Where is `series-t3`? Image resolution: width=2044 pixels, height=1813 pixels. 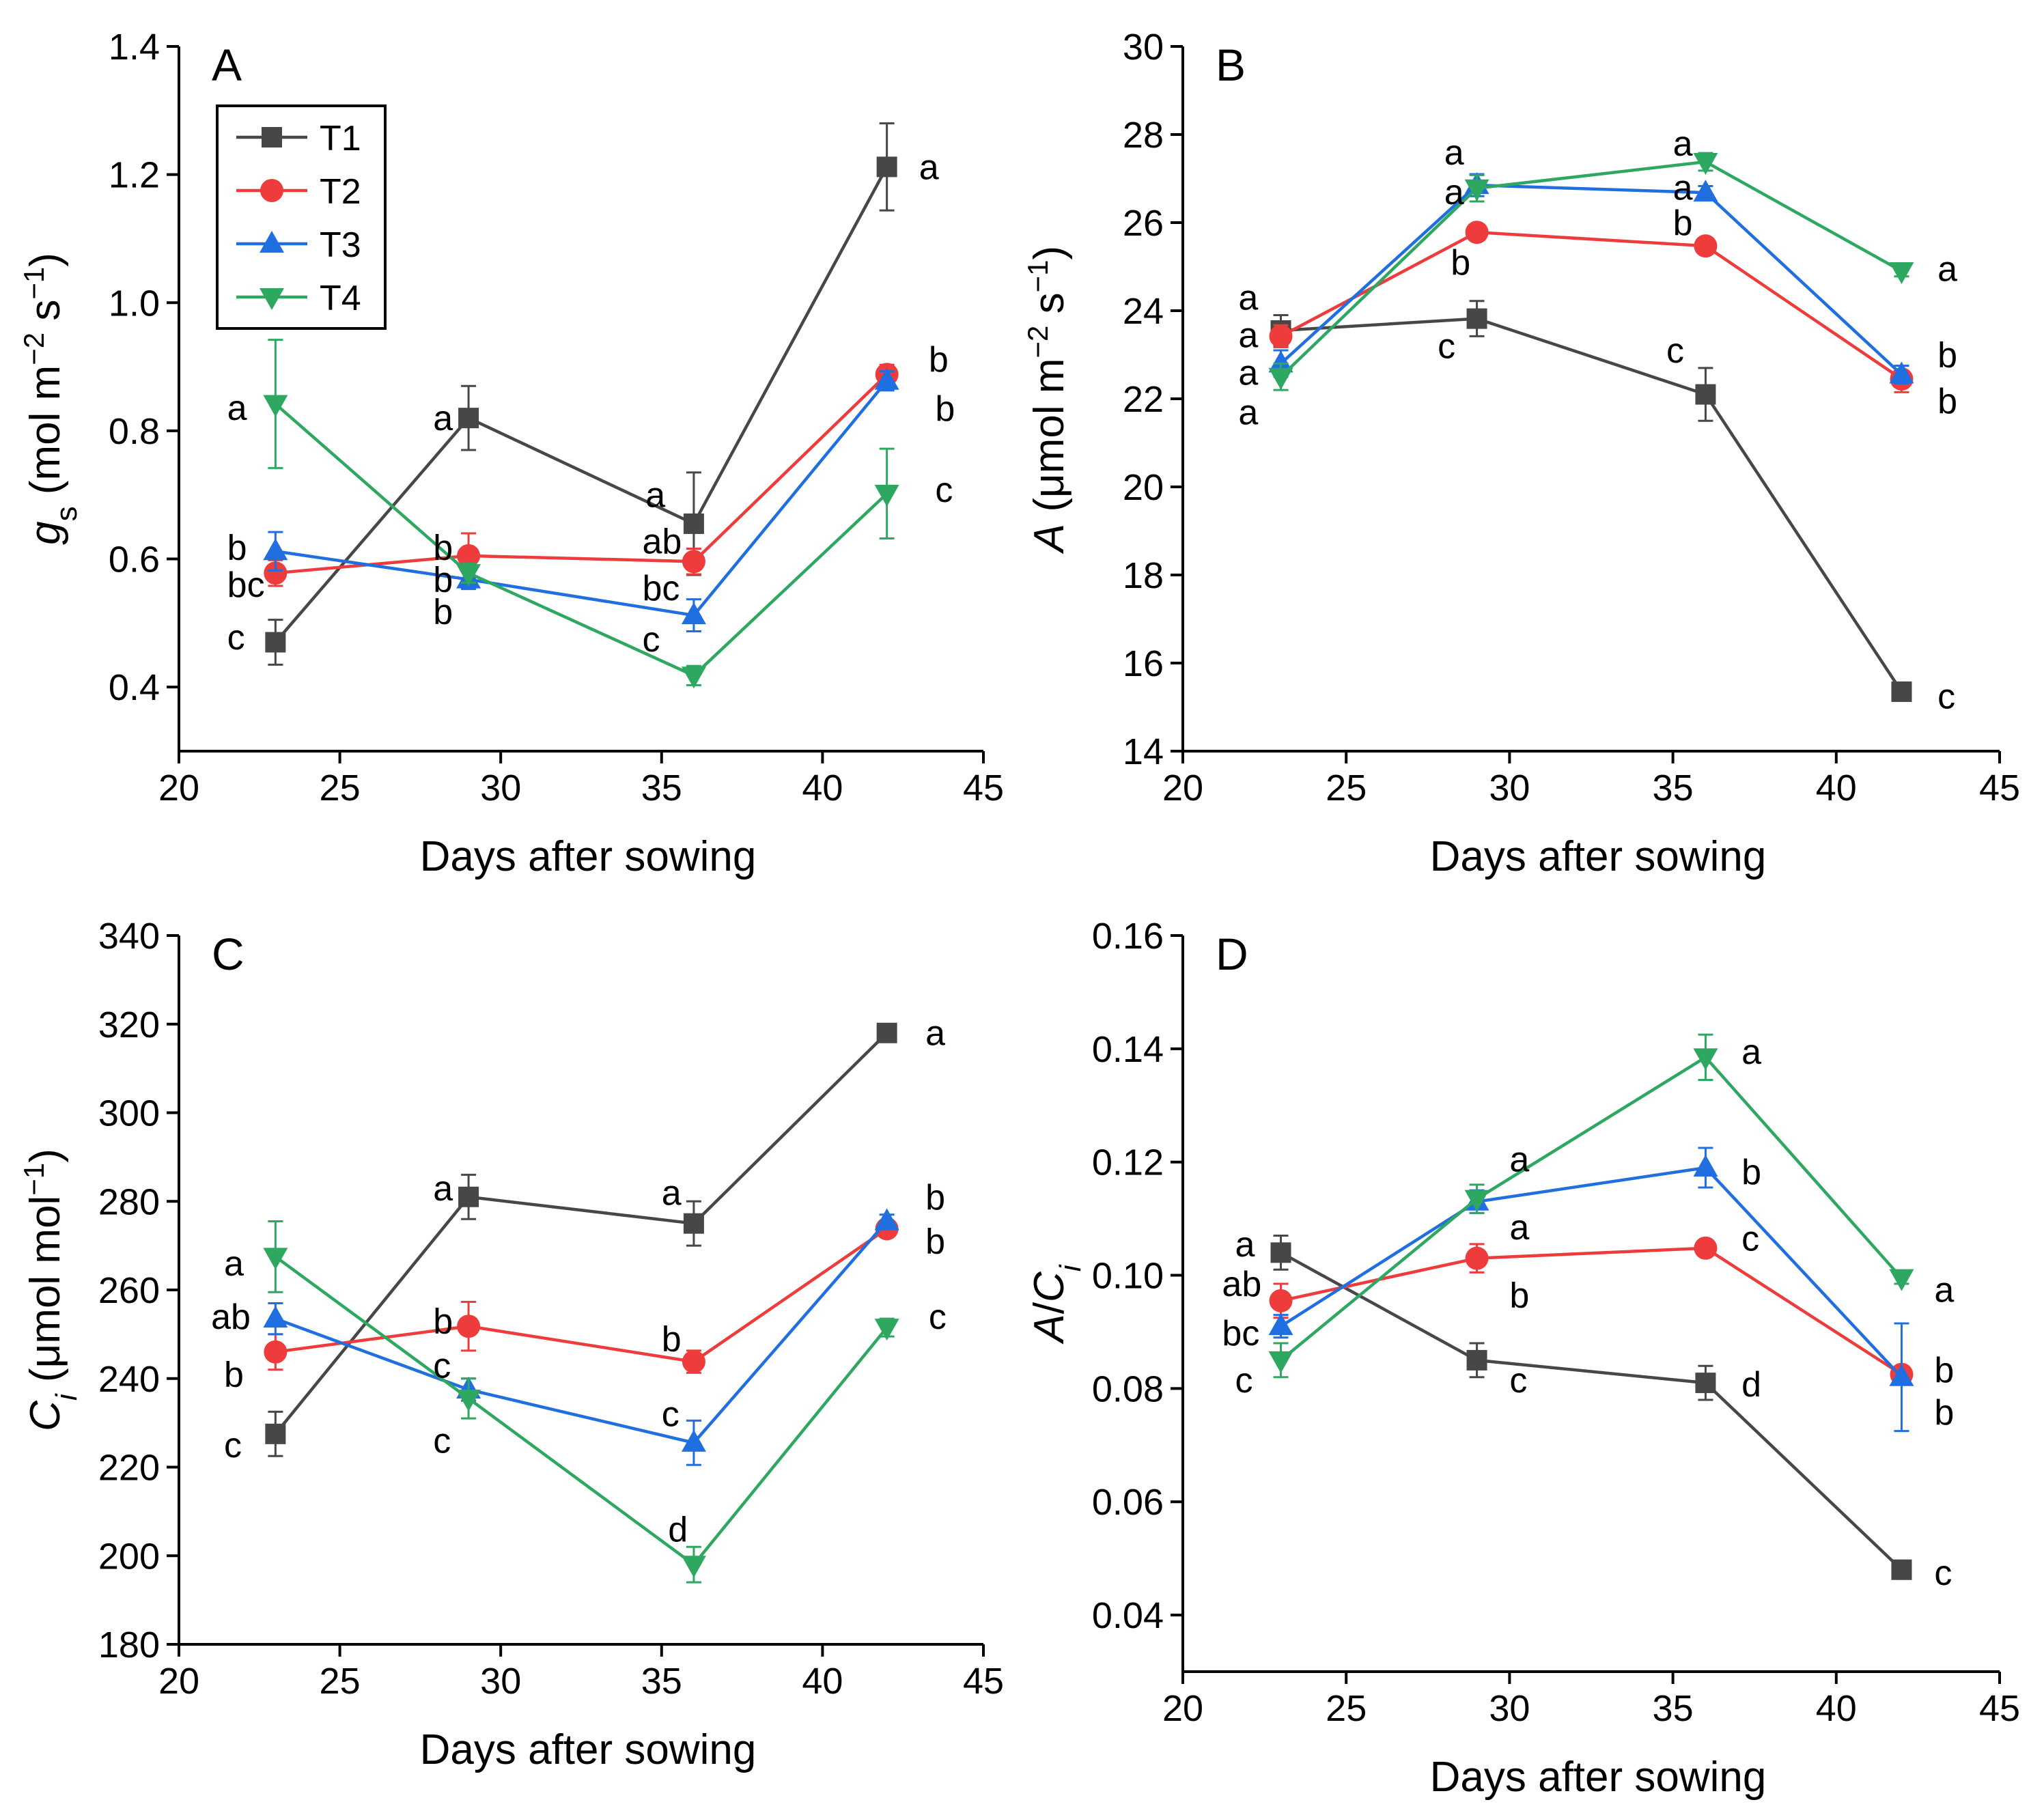
series-t3 is located at coordinates (581, 500).